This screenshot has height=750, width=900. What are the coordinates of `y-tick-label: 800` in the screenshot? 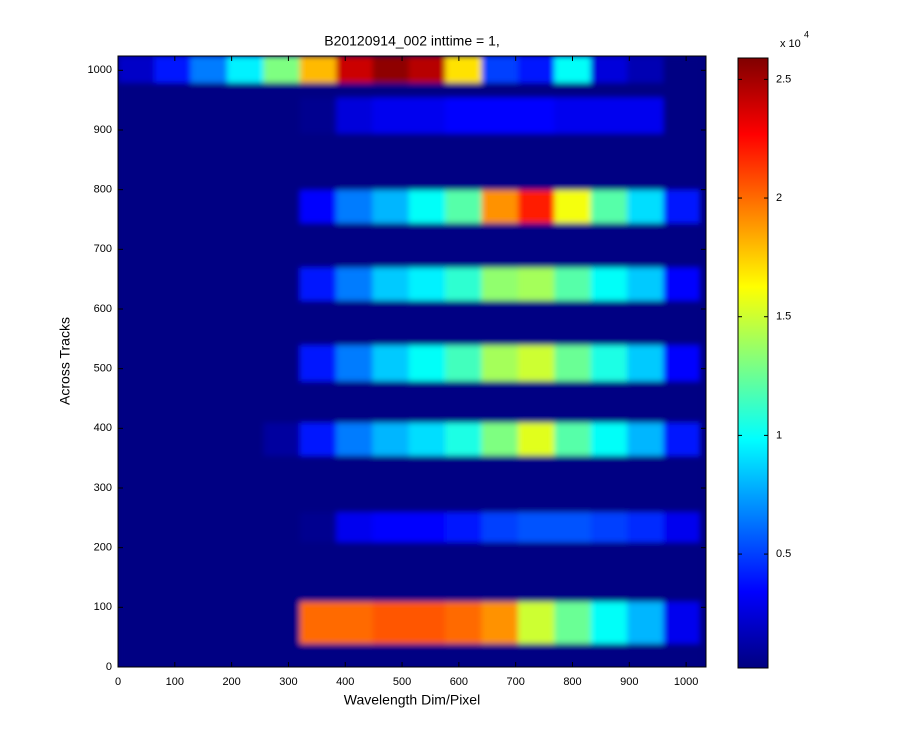 It's located at (103, 190).